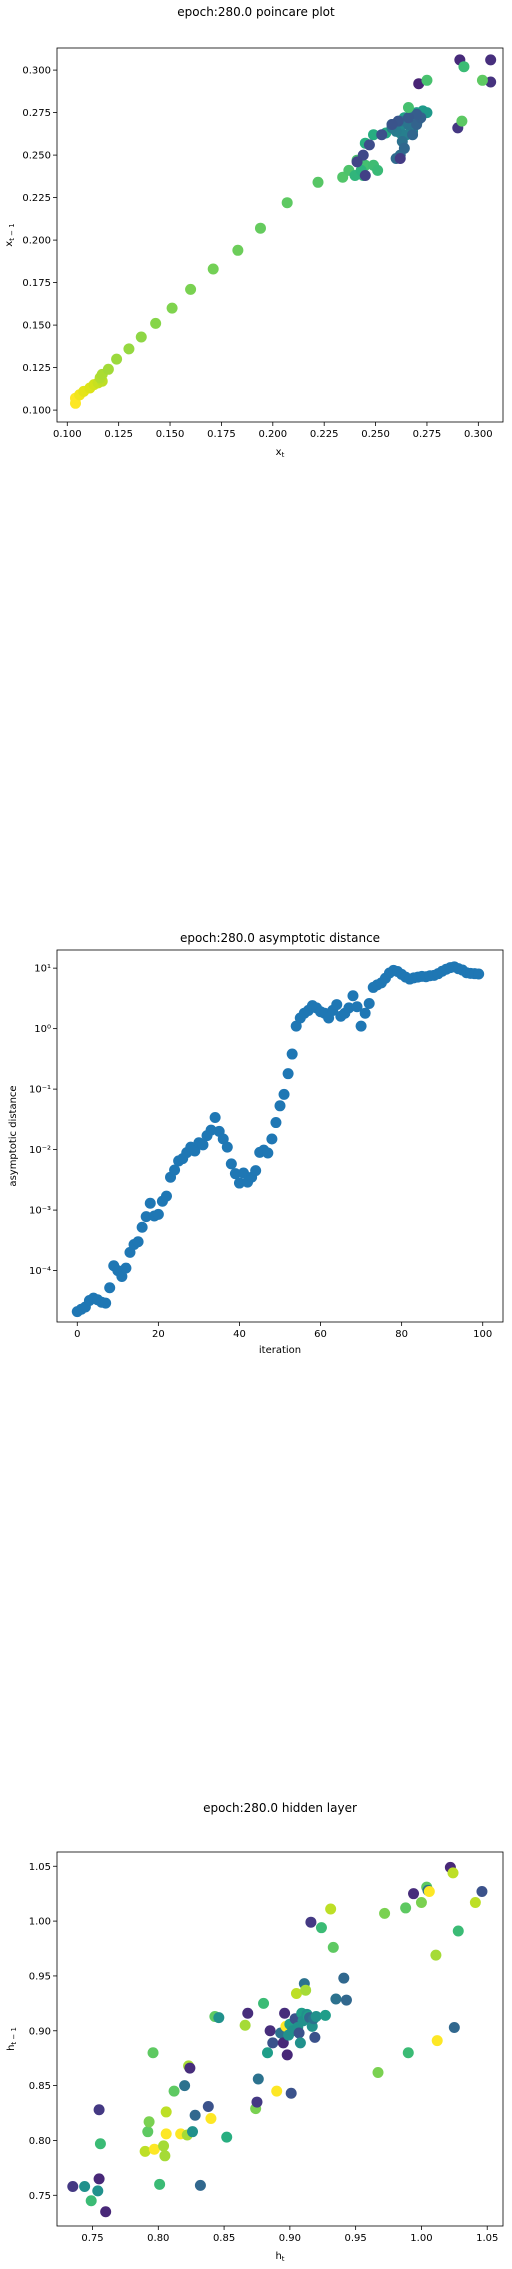 This screenshot has height=2269, width=512. I want to click on x-tick-label: 0.85, so click(224, 2238).